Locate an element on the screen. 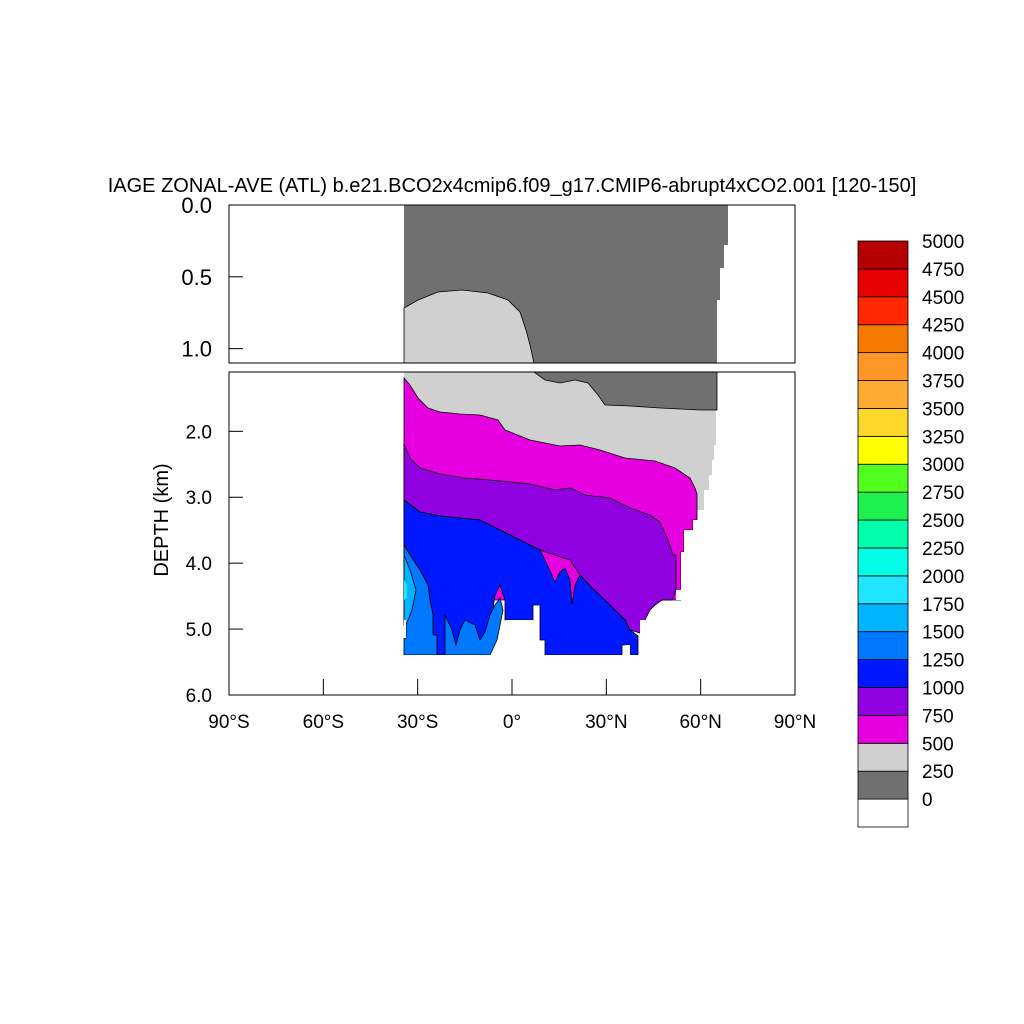 This screenshot has width=1024, height=1024. y-tick-label: 0.5 is located at coordinates (196, 277).